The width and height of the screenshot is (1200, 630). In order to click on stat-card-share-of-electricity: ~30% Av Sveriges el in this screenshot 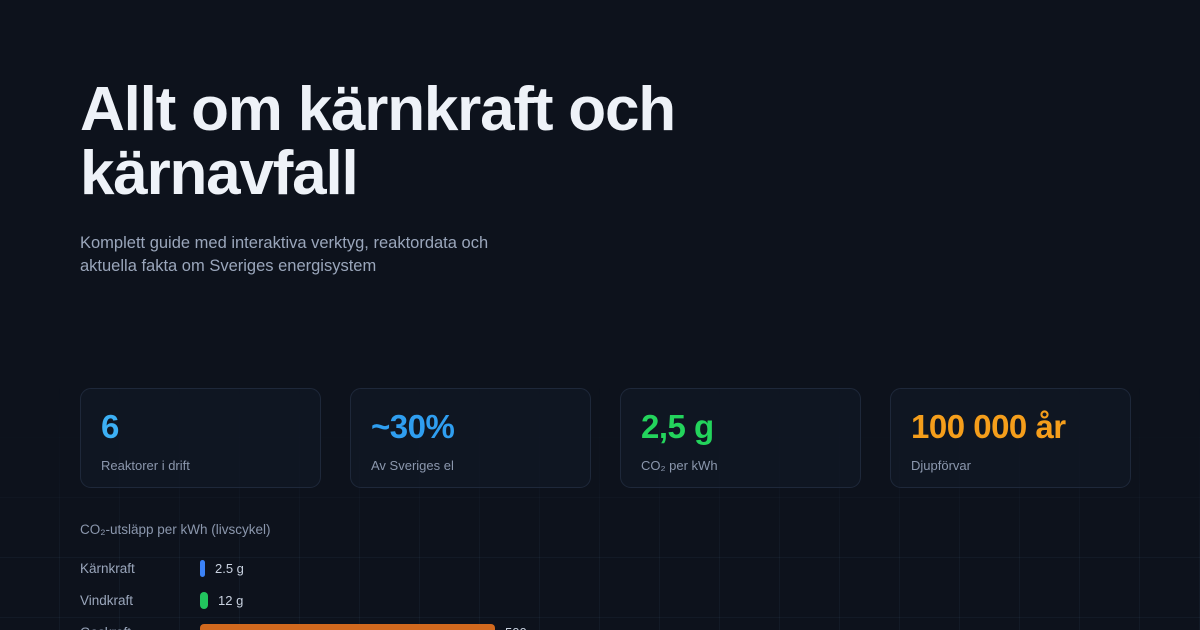, I will do `click(470, 438)`.